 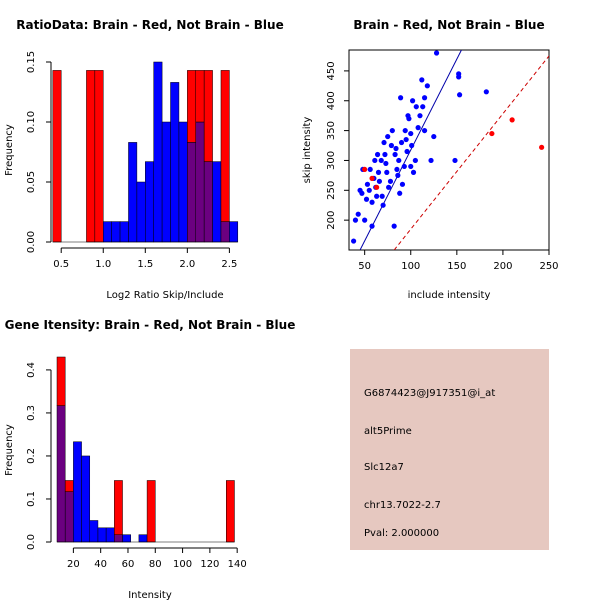 What do you see at coordinates (471, 152) in the screenshot?
I see `scatter-reference-line` at bounding box center [471, 152].